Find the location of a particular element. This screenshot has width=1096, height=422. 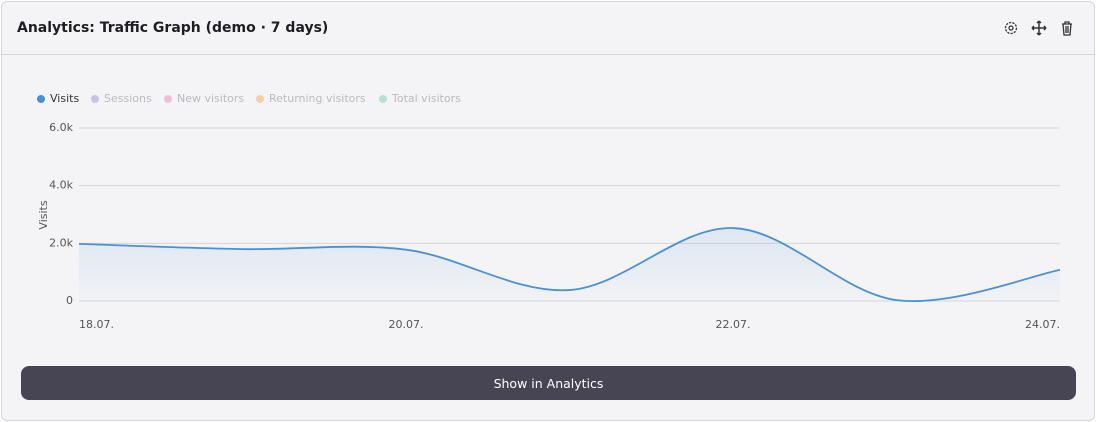

widget-title: Analytics: Traffic Graph (demo · 7 days) is located at coordinates (173, 28).